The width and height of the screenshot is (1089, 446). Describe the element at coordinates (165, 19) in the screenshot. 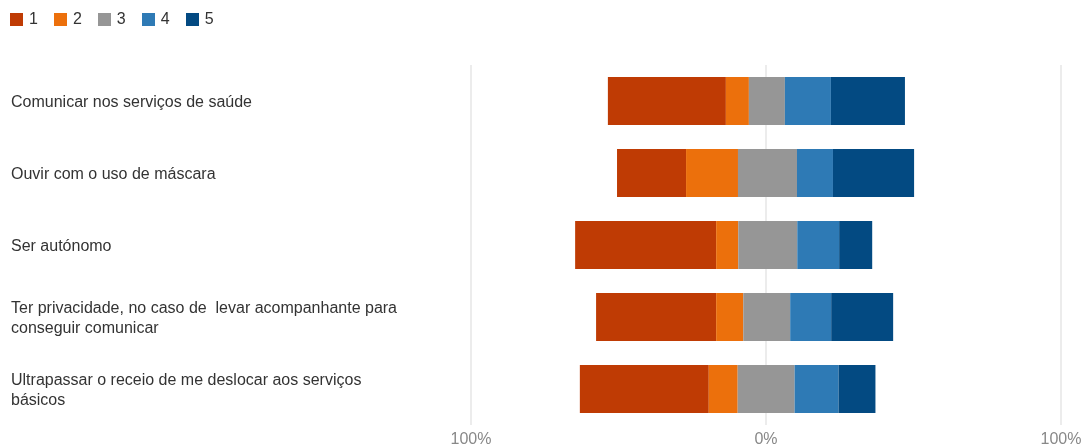

I see `legend-label: 4` at that location.